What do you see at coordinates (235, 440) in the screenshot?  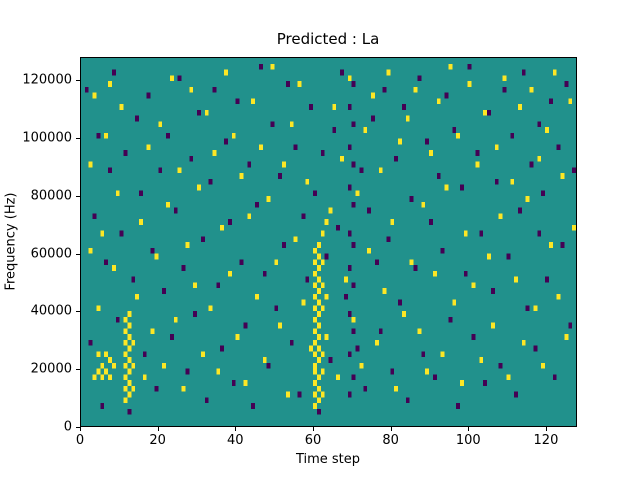 I see `x-tick-label: 40` at bounding box center [235, 440].